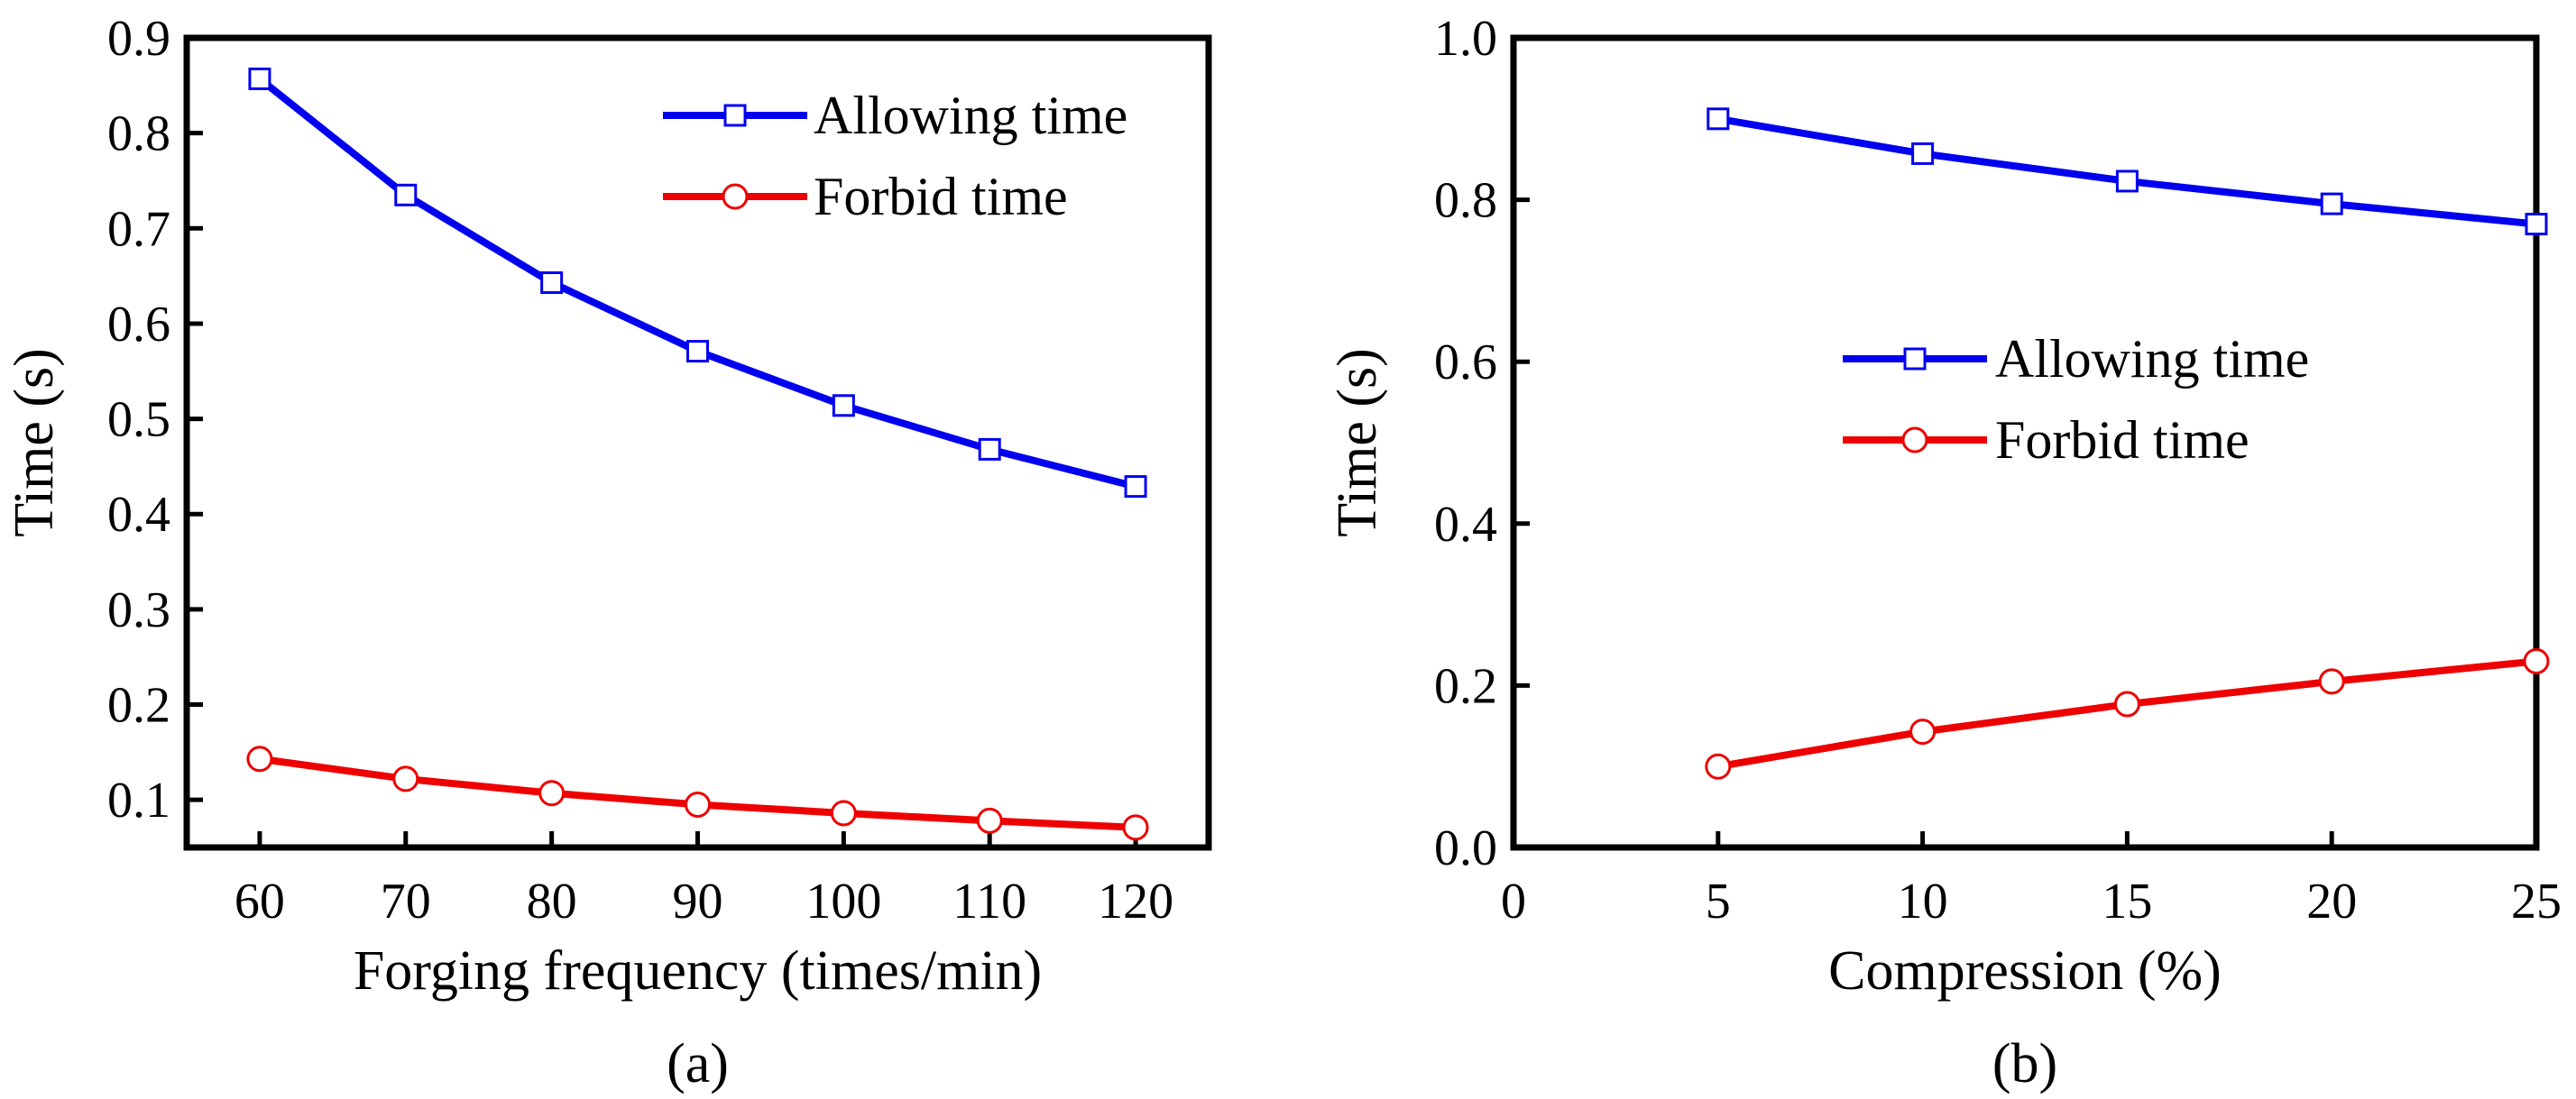 This screenshot has height=1099, width=2576. Describe the element at coordinates (1466, 848) in the screenshot. I see `chart-b-y-tick-label: 0.0` at that location.